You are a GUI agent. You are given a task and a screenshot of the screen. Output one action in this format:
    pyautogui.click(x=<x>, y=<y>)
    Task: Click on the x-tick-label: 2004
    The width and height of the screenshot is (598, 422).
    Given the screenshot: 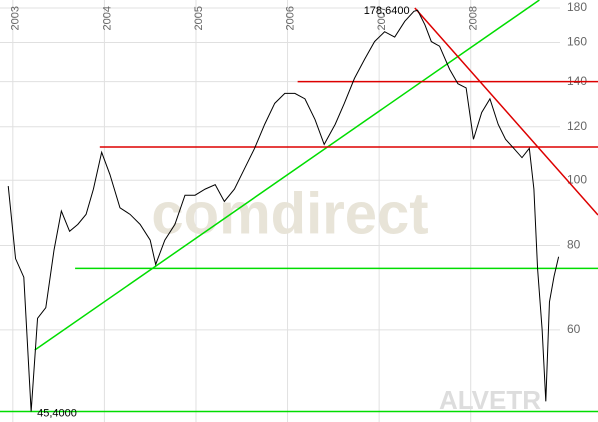 What is the action you would take?
    pyautogui.click(x=107, y=18)
    